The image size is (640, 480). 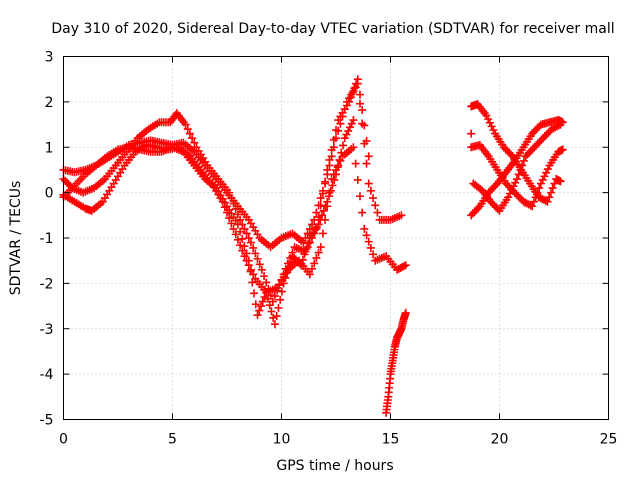 I want to click on x-tick-label: 25, so click(x=609, y=440).